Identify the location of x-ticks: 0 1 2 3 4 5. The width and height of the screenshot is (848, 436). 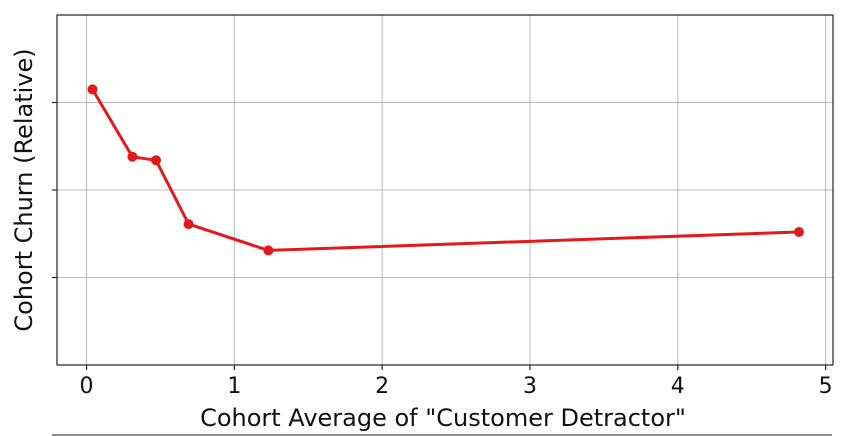
(456, 382).